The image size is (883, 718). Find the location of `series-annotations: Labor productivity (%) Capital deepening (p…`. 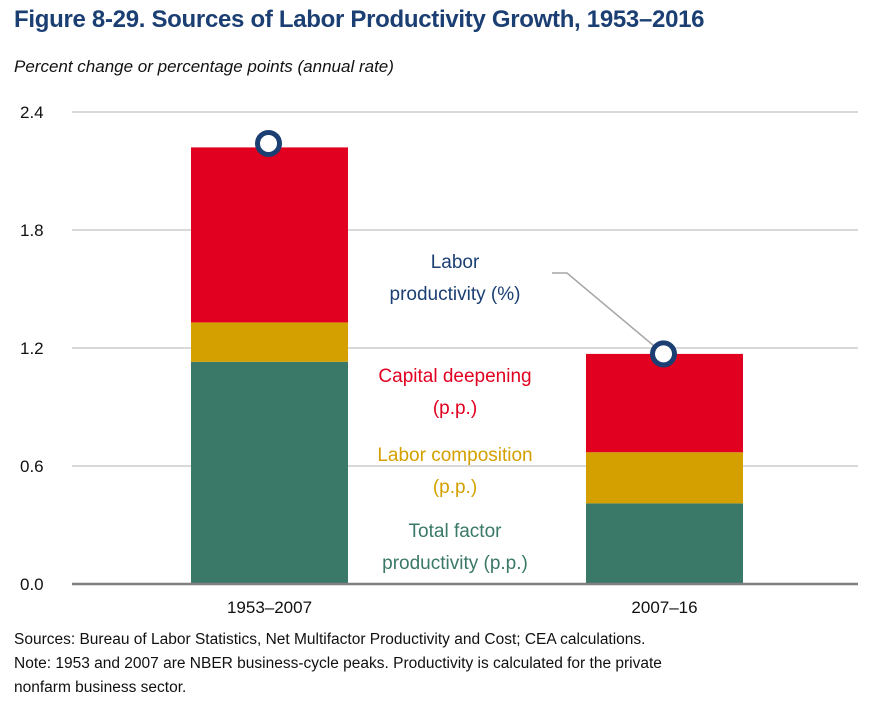

series-annotations: Labor productivity (%) Capital deepening (p… is located at coordinates (454, 413).